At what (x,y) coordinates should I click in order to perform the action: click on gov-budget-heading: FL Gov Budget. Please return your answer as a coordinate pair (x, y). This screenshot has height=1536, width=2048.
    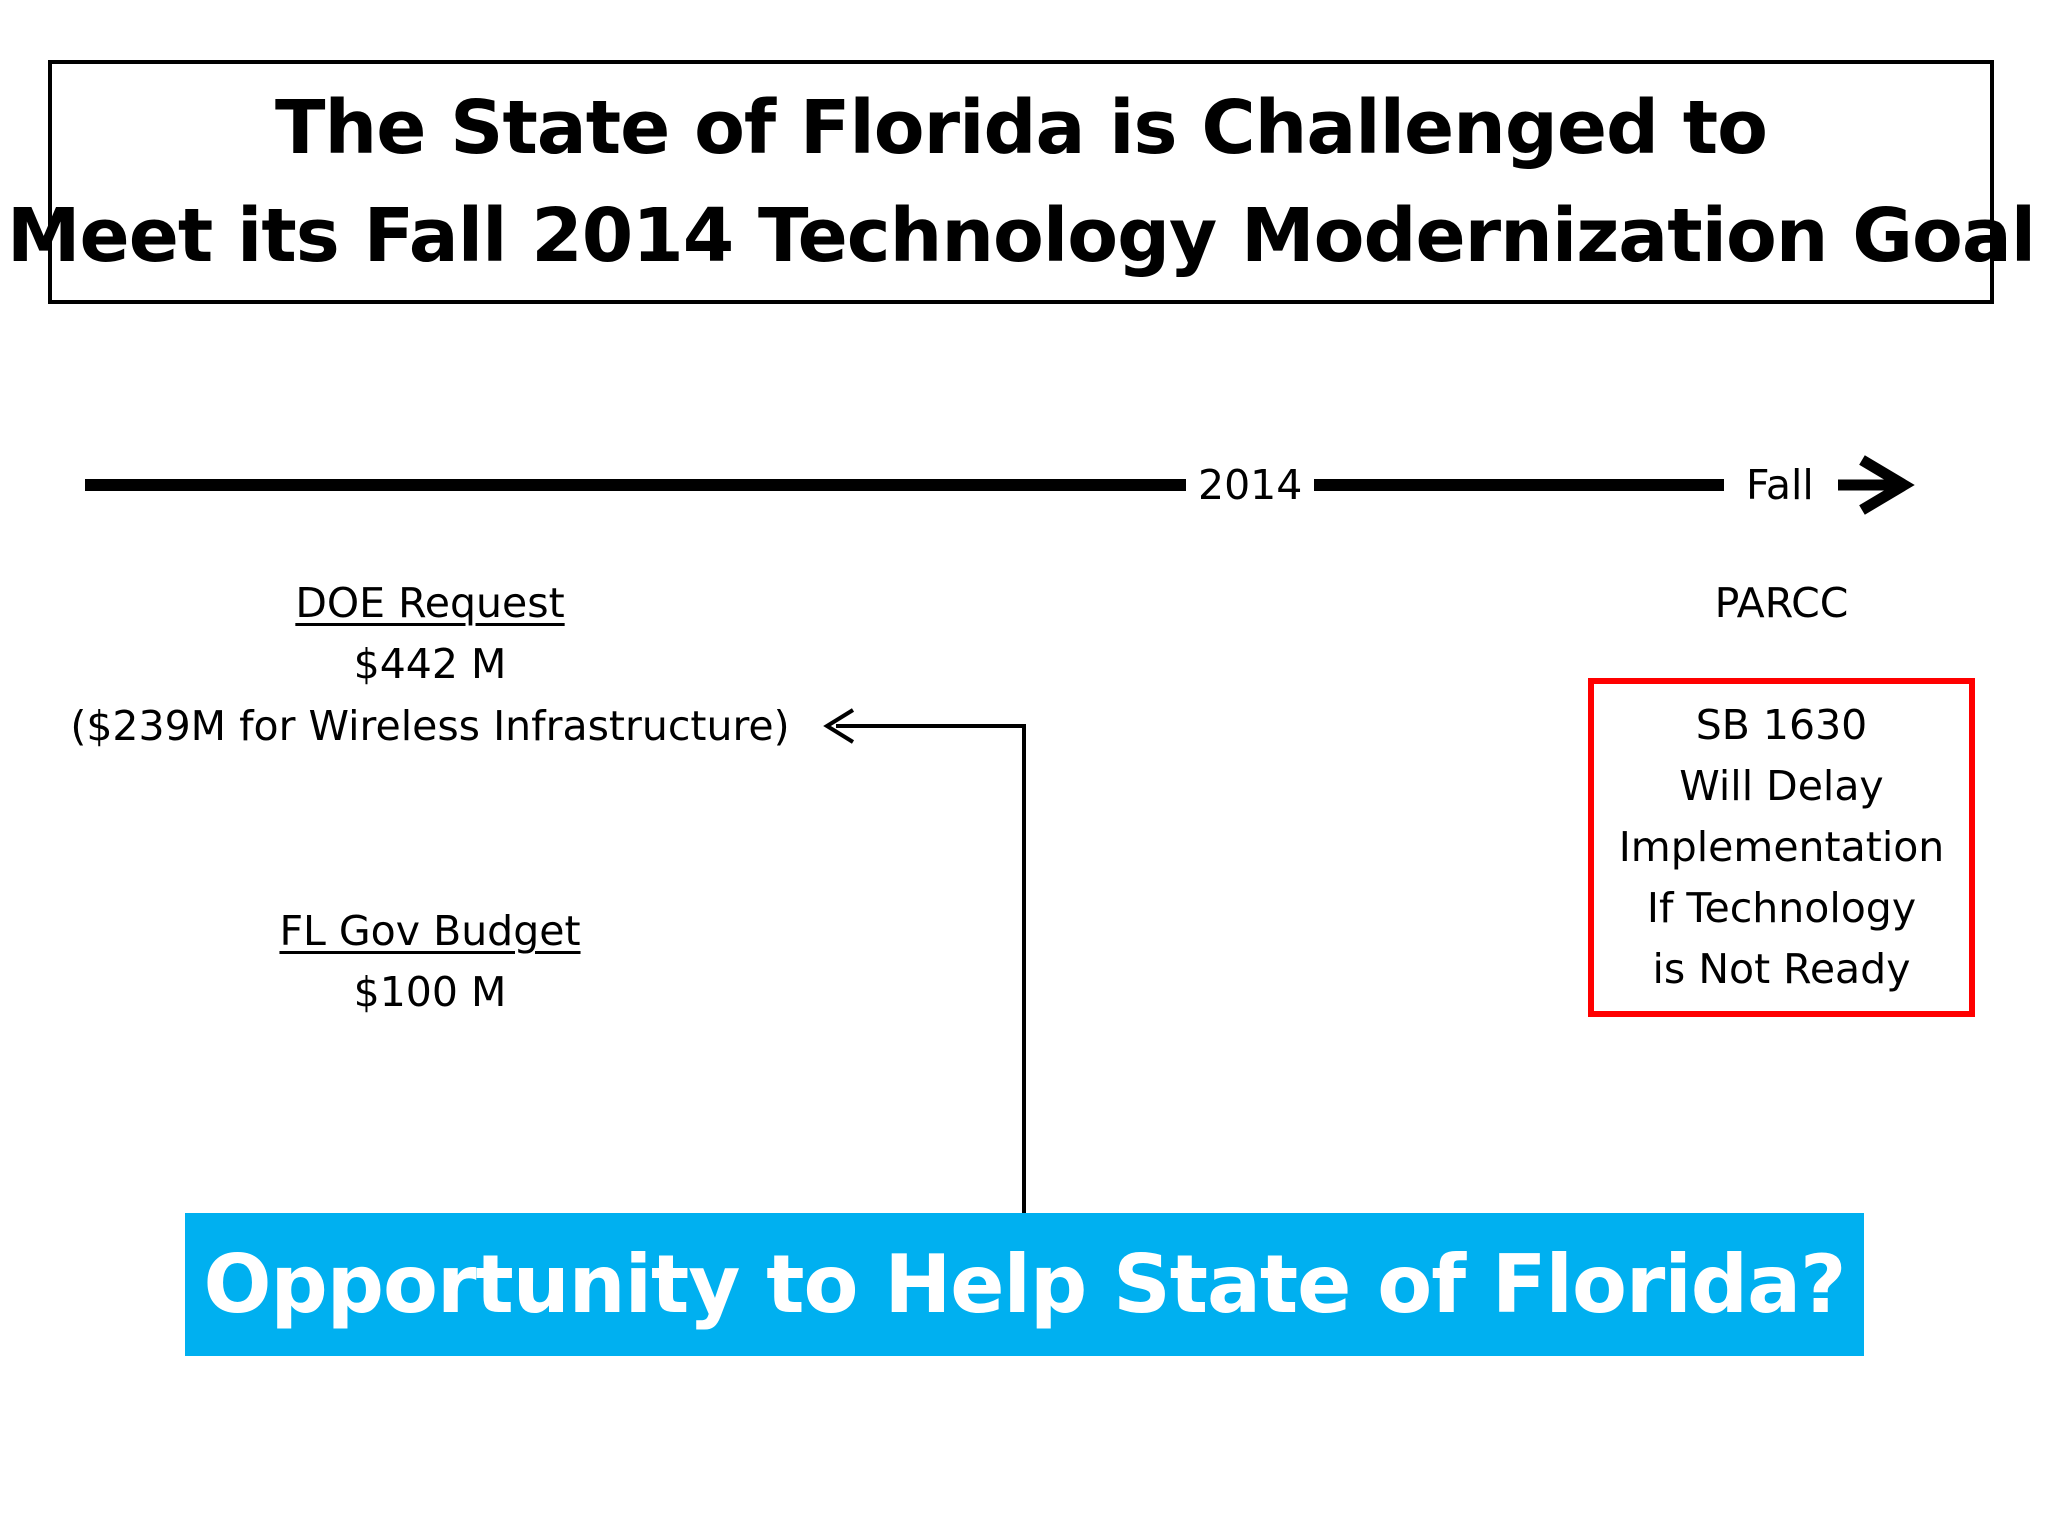
    Looking at the image, I should click on (430, 931).